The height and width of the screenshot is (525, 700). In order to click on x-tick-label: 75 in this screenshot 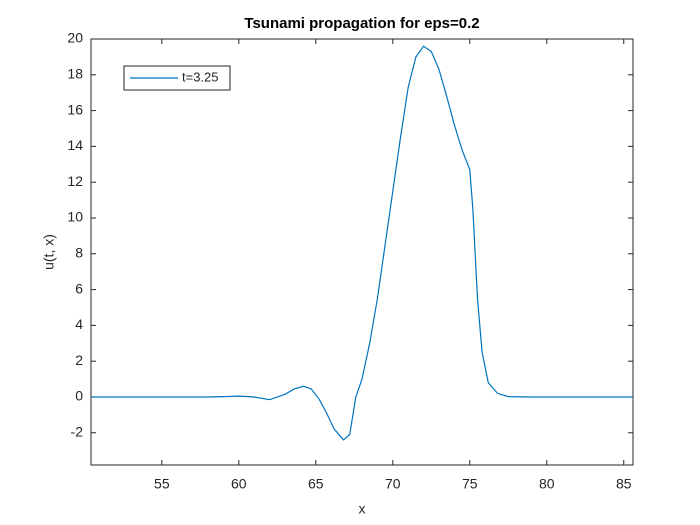, I will do `click(470, 484)`.